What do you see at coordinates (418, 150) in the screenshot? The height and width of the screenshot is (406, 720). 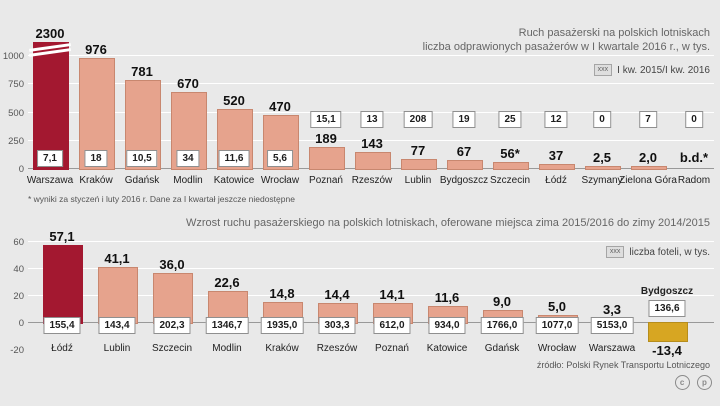 I see `value-label-lublin: 77` at bounding box center [418, 150].